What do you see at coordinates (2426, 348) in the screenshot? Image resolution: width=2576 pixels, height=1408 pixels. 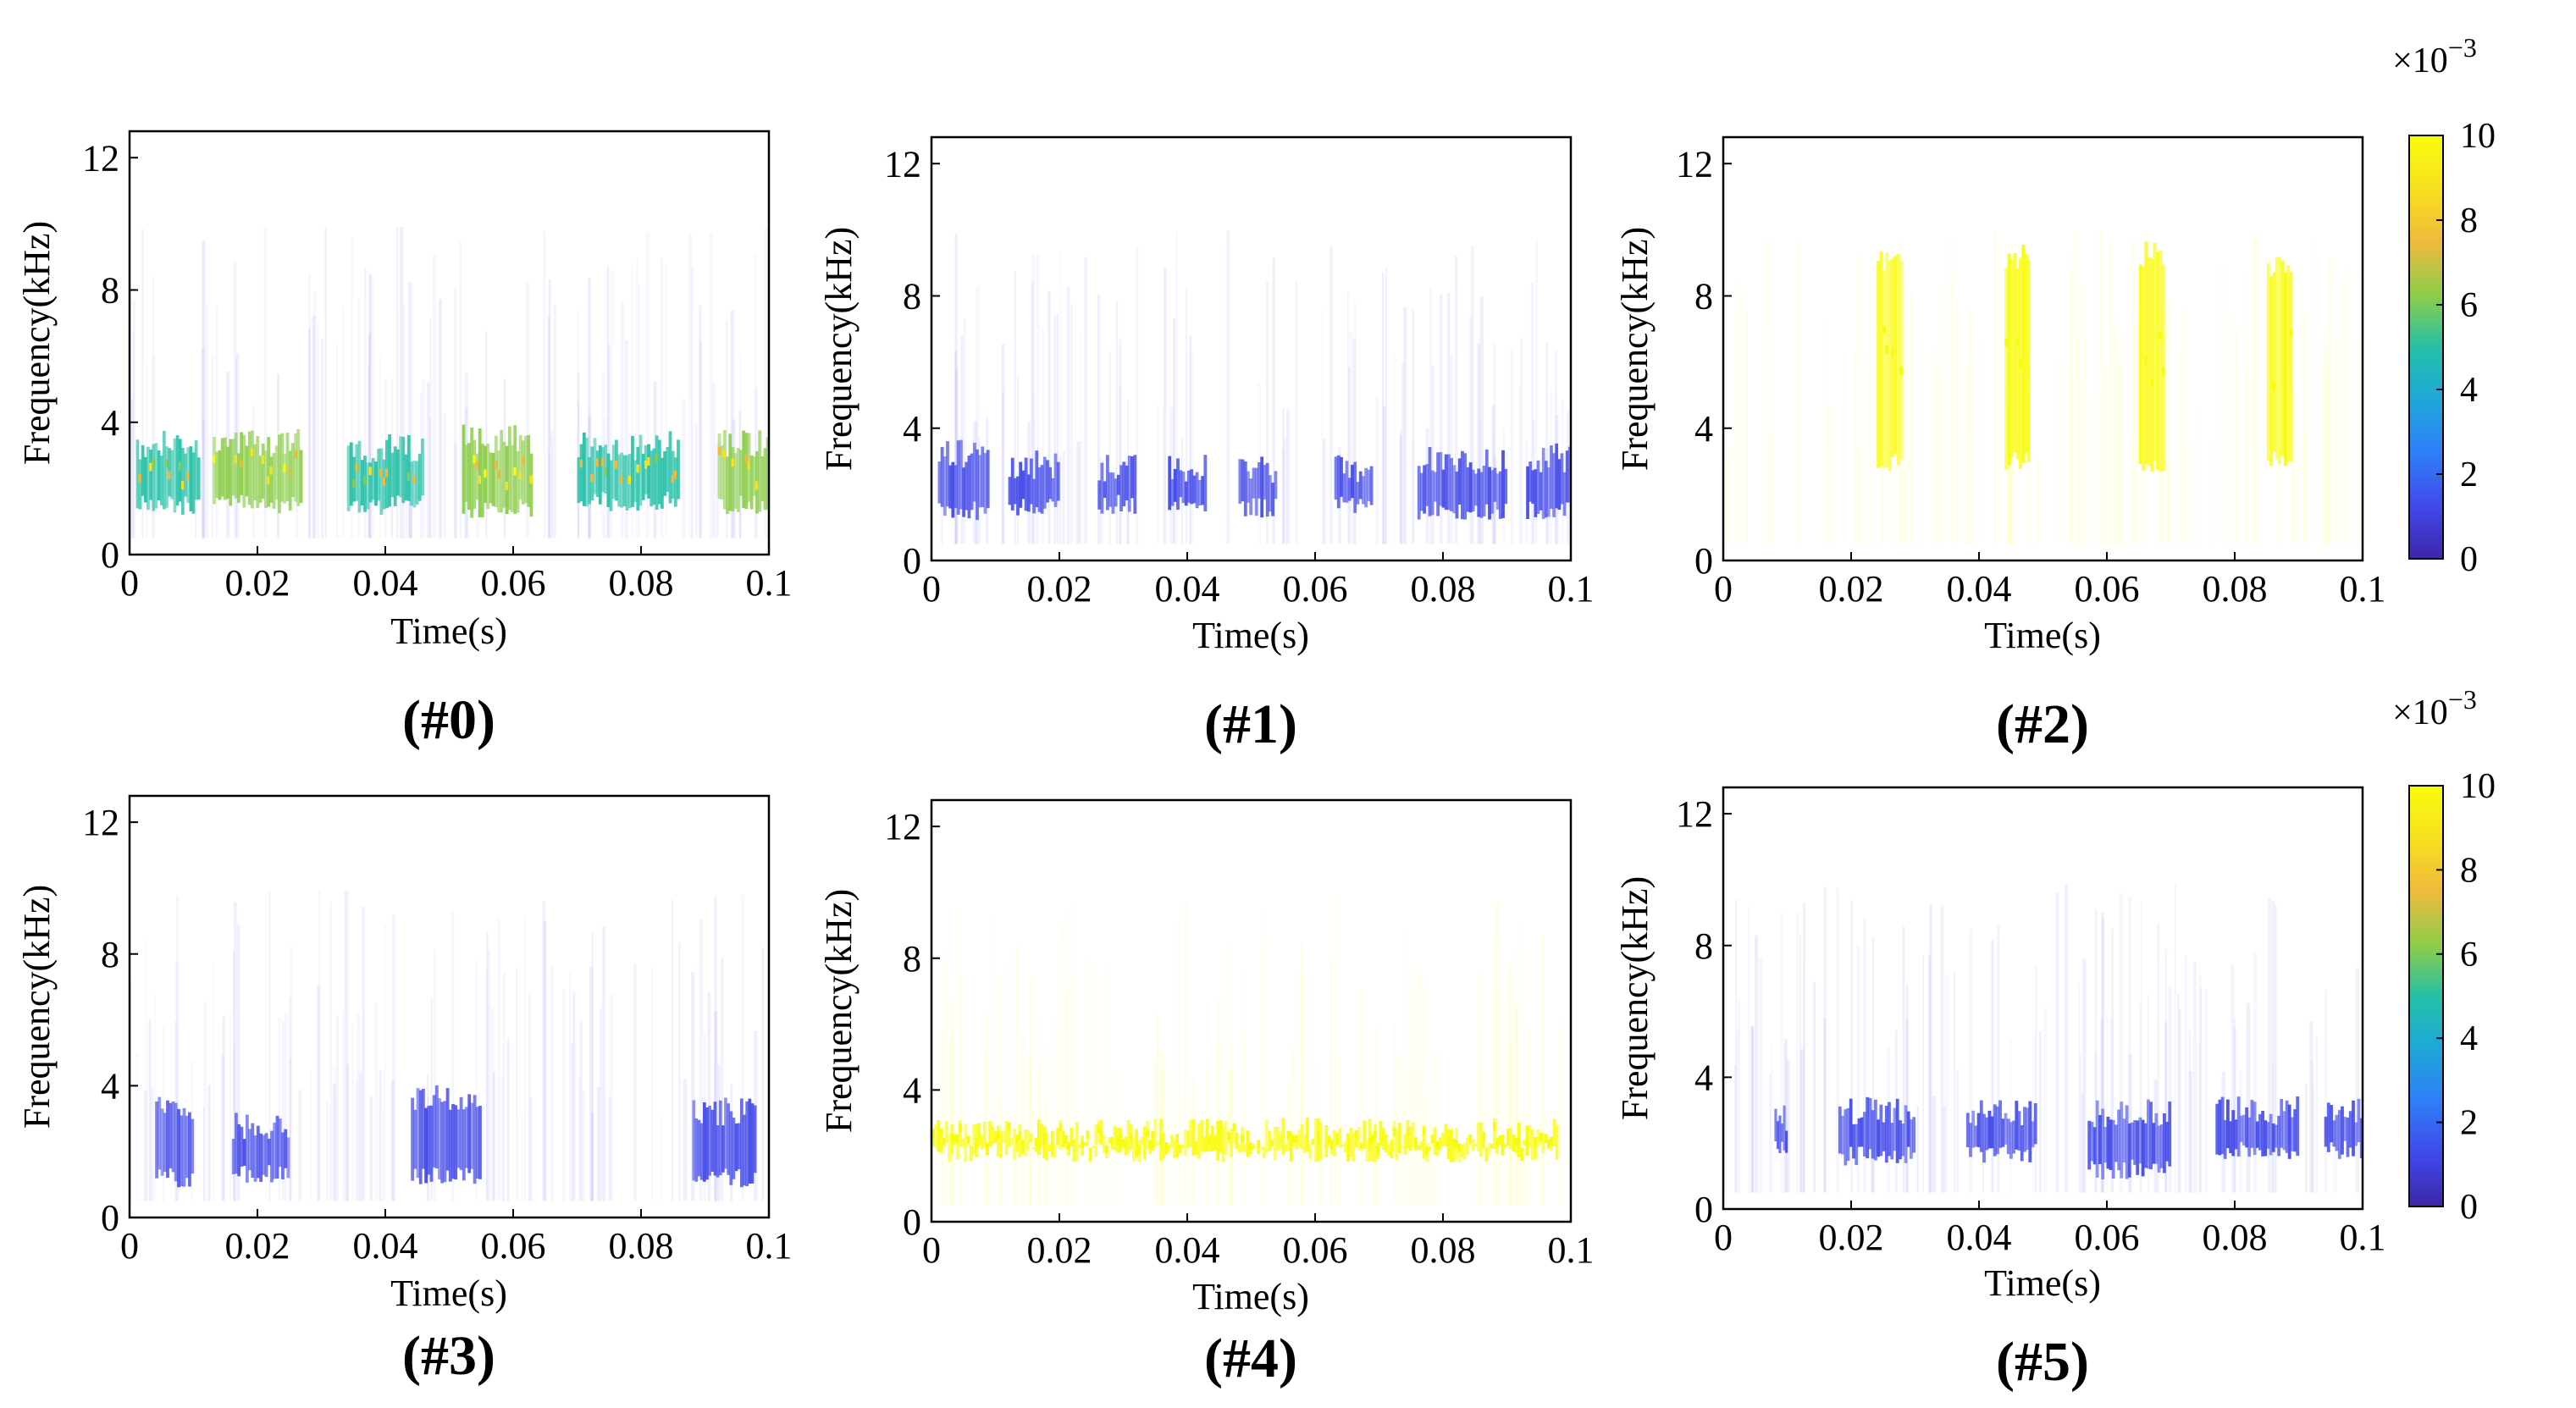 I see `colorbar-gradient` at bounding box center [2426, 348].